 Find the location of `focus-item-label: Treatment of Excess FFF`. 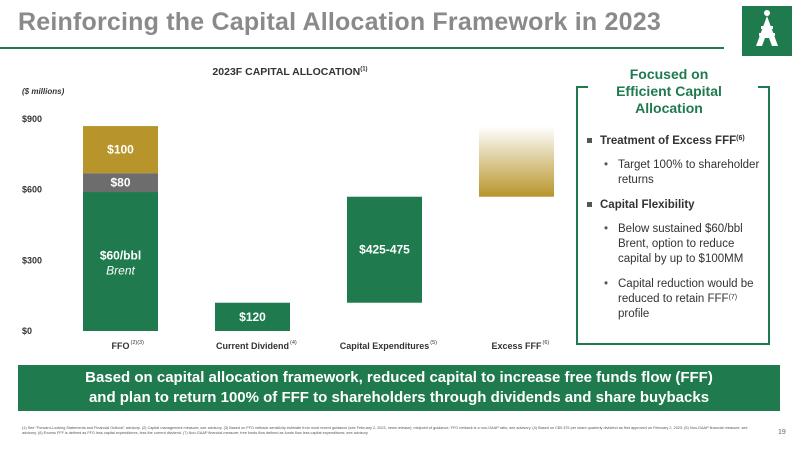

focus-item-label: Treatment of Excess FFF is located at coordinates (668, 141).